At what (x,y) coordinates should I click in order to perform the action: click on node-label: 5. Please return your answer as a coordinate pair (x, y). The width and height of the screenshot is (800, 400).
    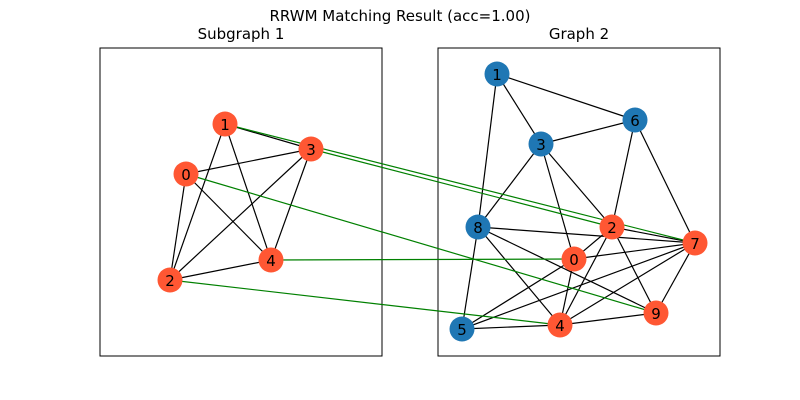
    Looking at the image, I should click on (462, 330).